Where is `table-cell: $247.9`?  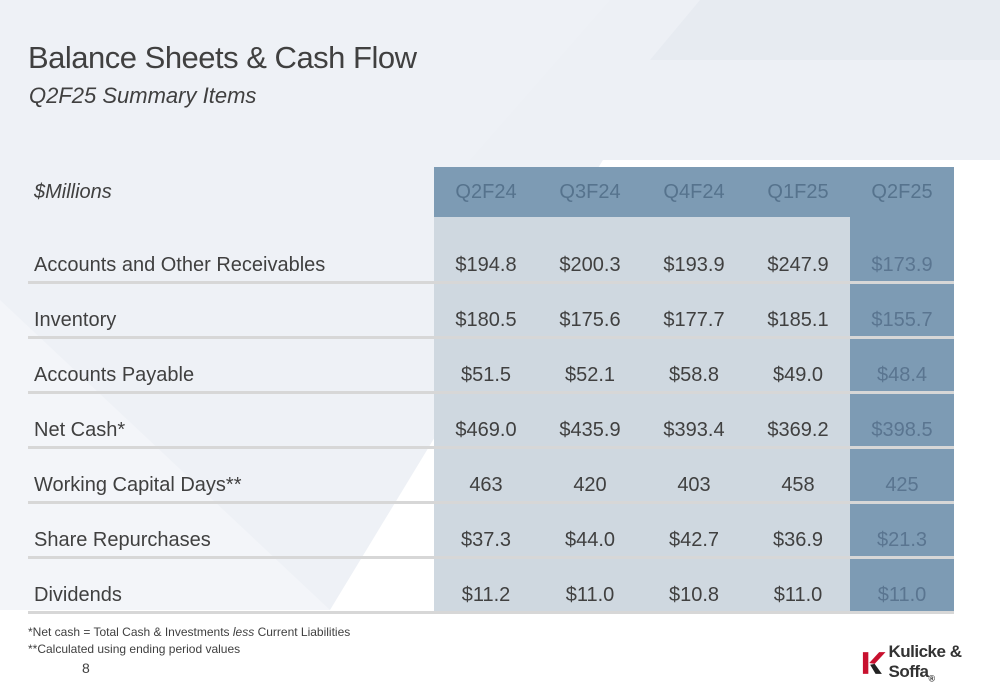 table-cell: $247.9 is located at coordinates (798, 250).